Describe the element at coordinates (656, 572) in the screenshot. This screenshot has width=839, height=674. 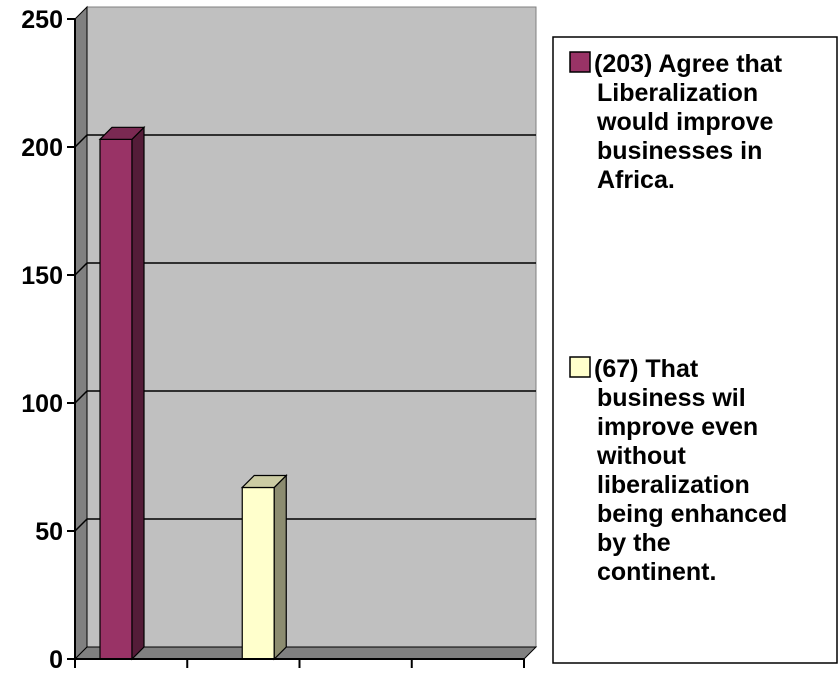
I see `legend-label: continent.` at that location.